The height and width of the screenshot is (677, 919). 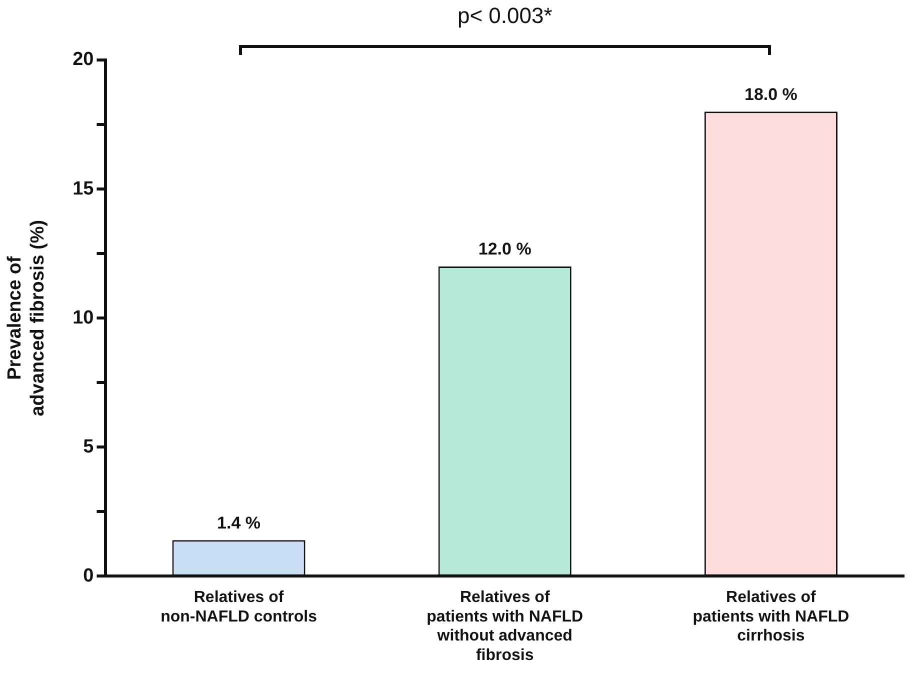 What do you see at coordinates (88, 447) in the screenshot?
I see `y-tick-label: 5` at bounding box center [88, 447].